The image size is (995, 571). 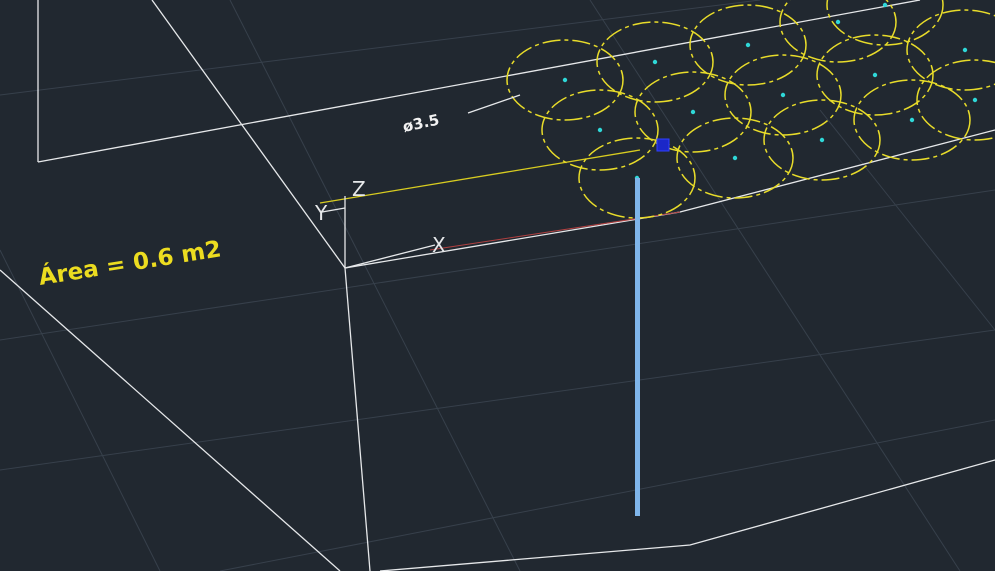 What do you see at coordinates (663, 145) in the screenshot?
I see `grip-square-icon` at bounding box center [663, 145].